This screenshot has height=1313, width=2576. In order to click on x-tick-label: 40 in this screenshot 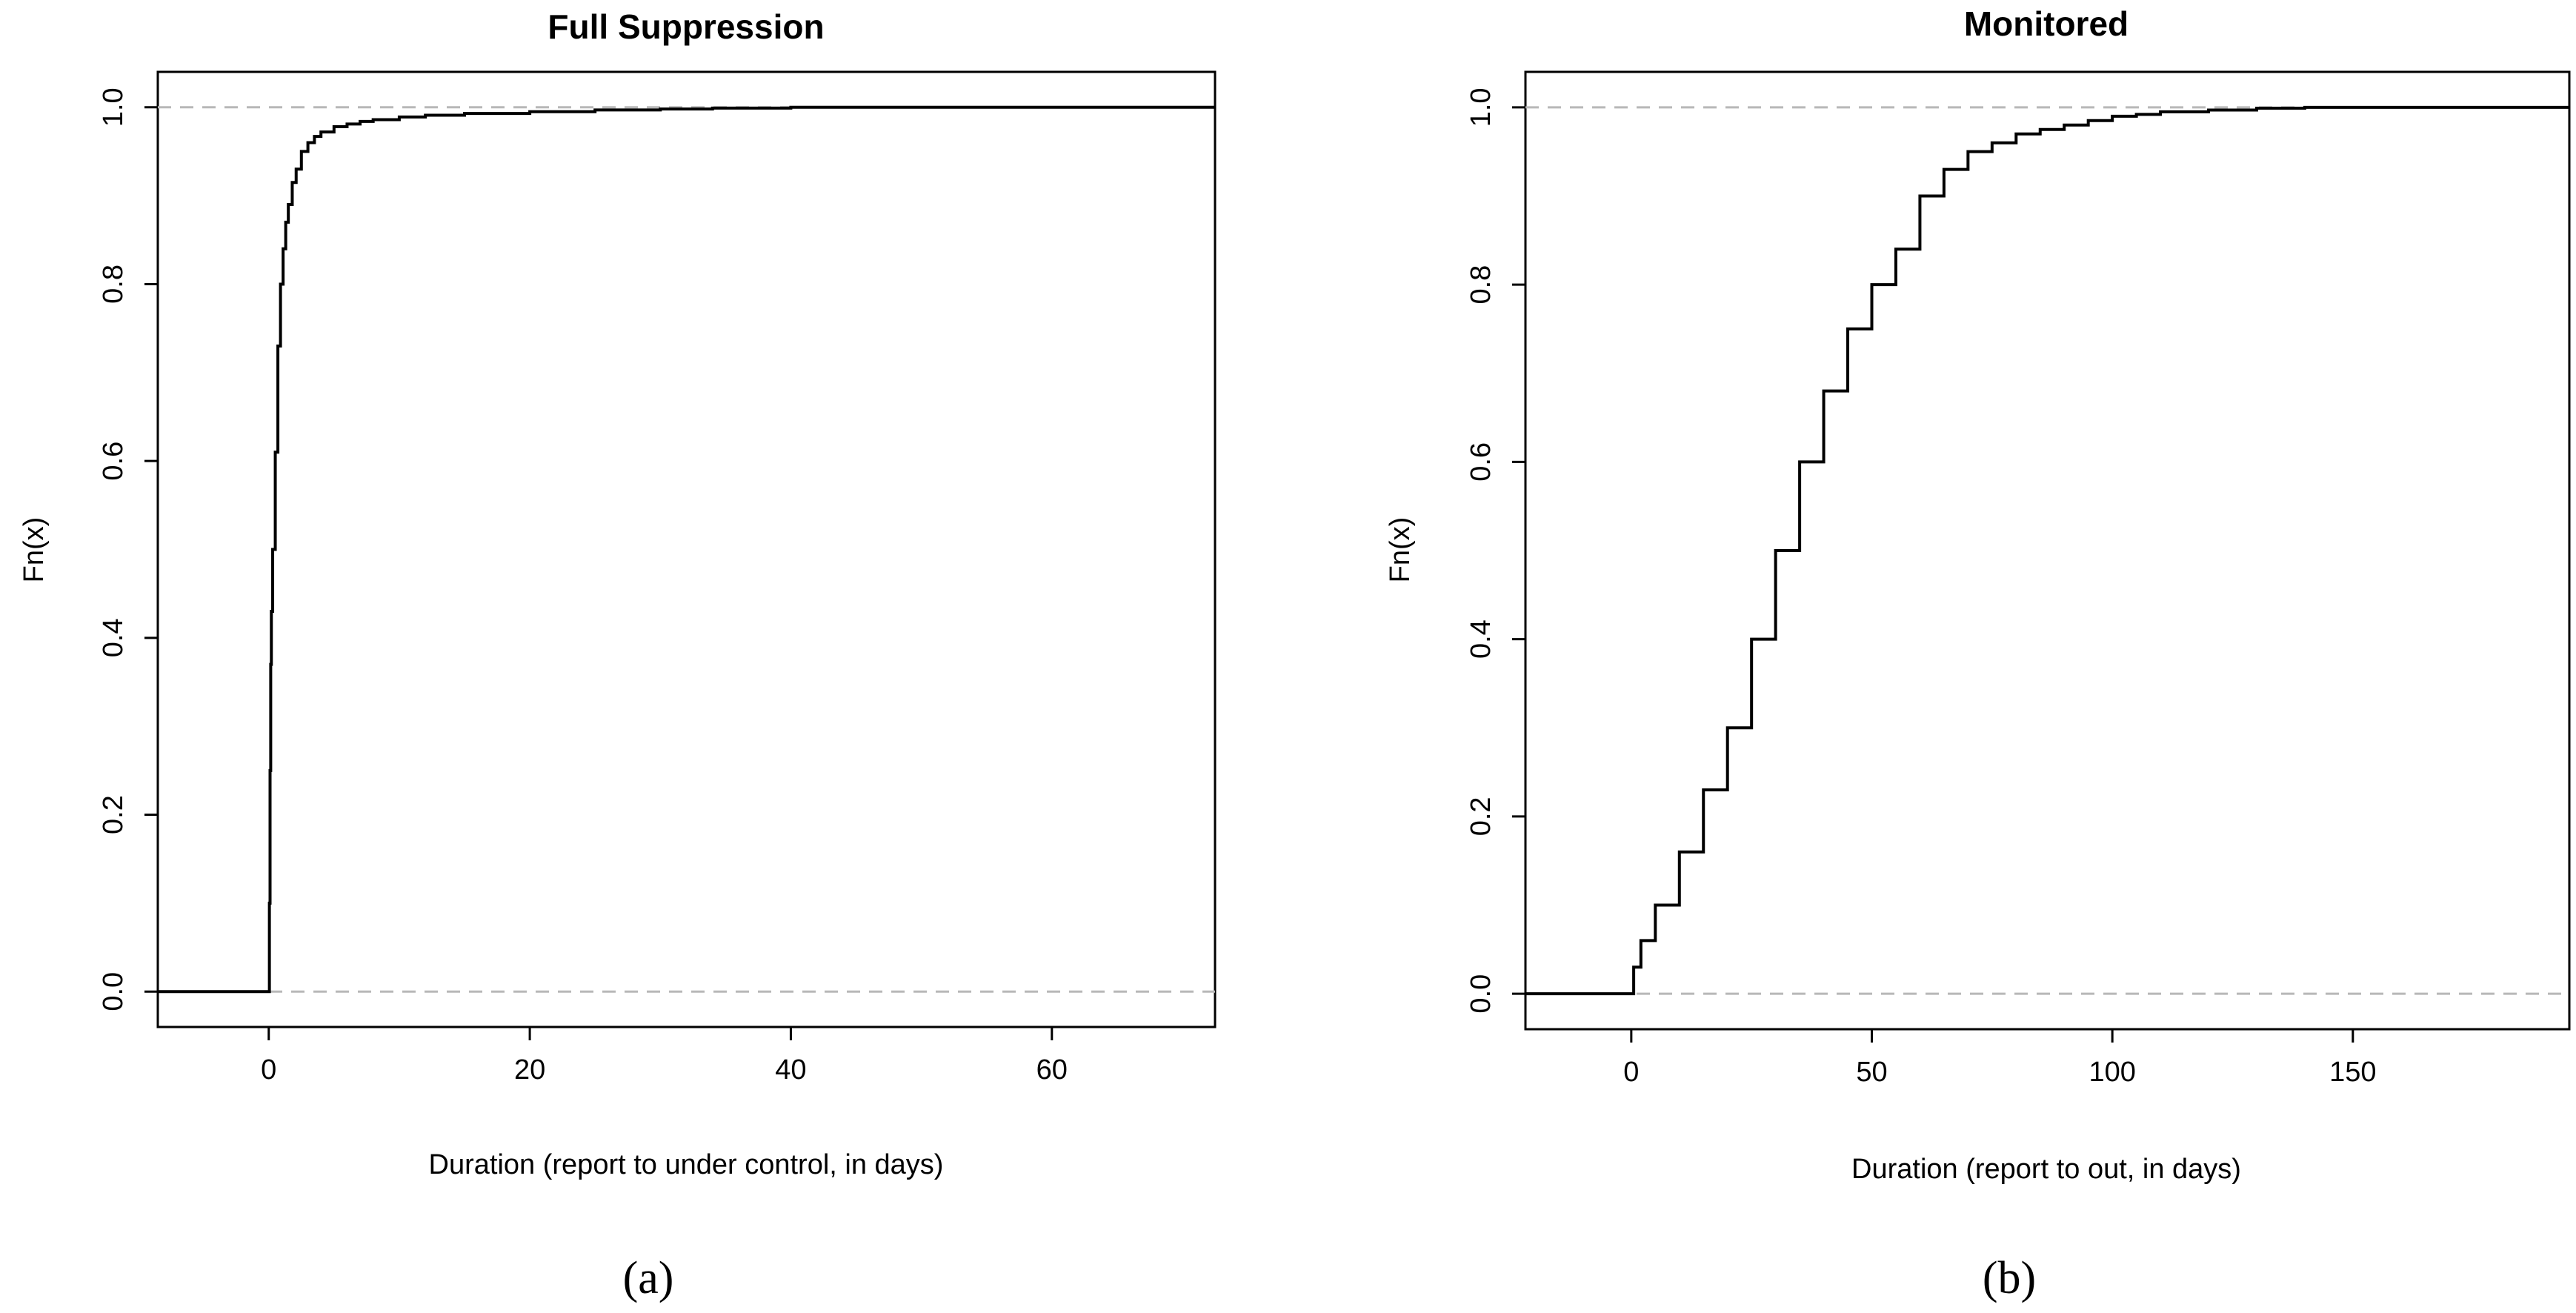, I will do `click(791, 1070)`.